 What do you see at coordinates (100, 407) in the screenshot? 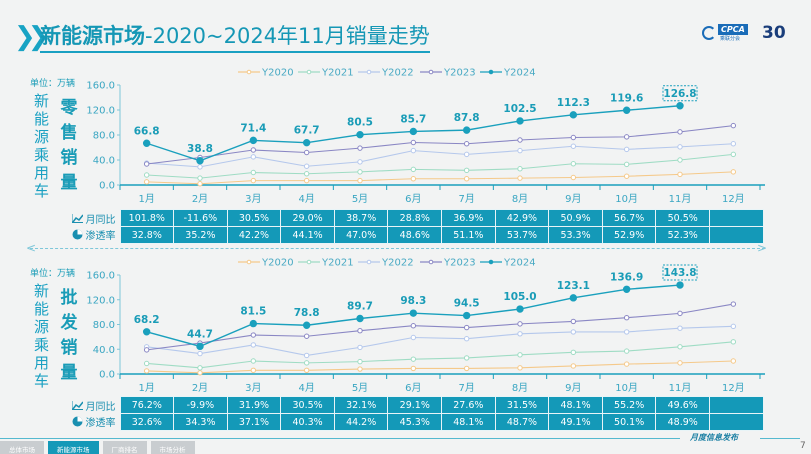
I see `row-label-text: 月同比` at bounding box center [100, 407].